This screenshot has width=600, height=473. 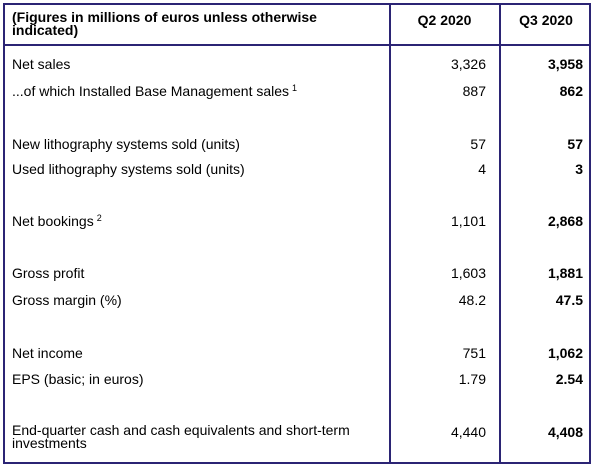 What do you see at coordinates (474, 91) in the screenshot?
I see `row-q2-installed-base-sales: 887` at bounding box center [474, 91].